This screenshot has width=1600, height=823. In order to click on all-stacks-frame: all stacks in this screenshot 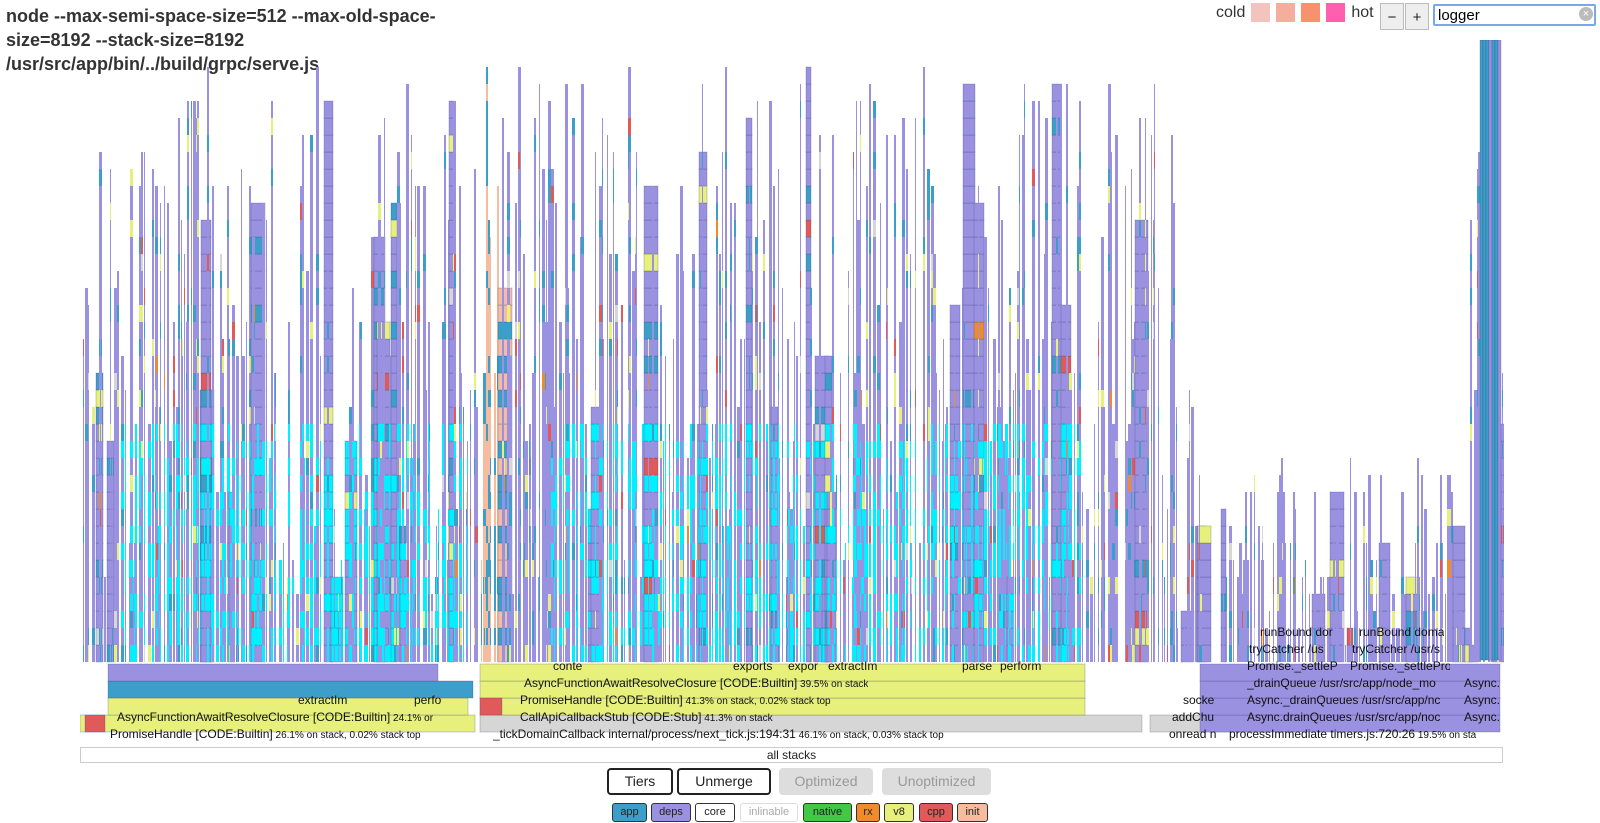, I will do `click(791, 755)`.